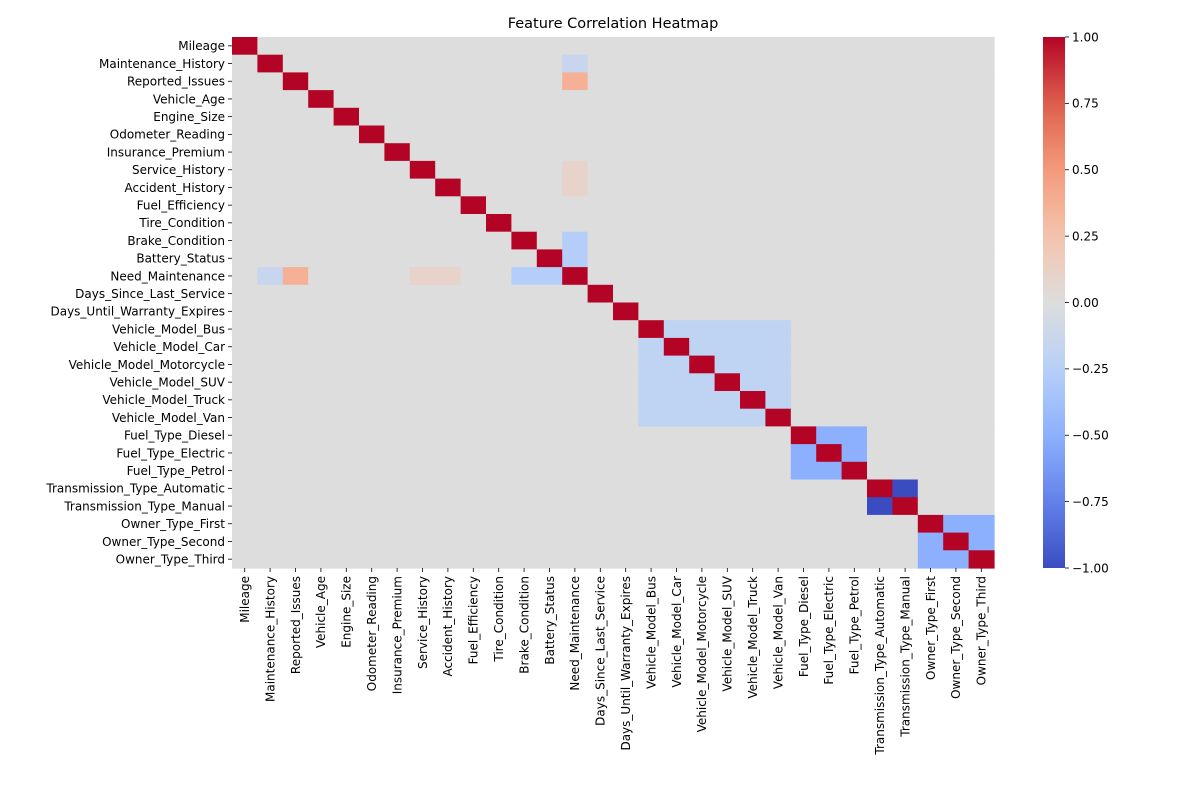 The image size is (1200, 800). Describe the element at coordinates (1090, 568) in the screenshot. I see `colorbar-tick-label: −1.00` at that location.